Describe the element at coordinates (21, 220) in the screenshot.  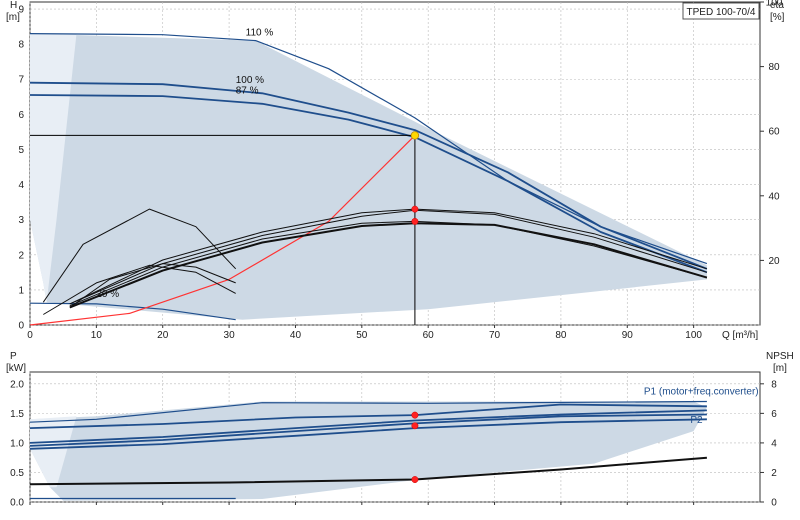
I see `y-left-tick-label: 3` at that location.